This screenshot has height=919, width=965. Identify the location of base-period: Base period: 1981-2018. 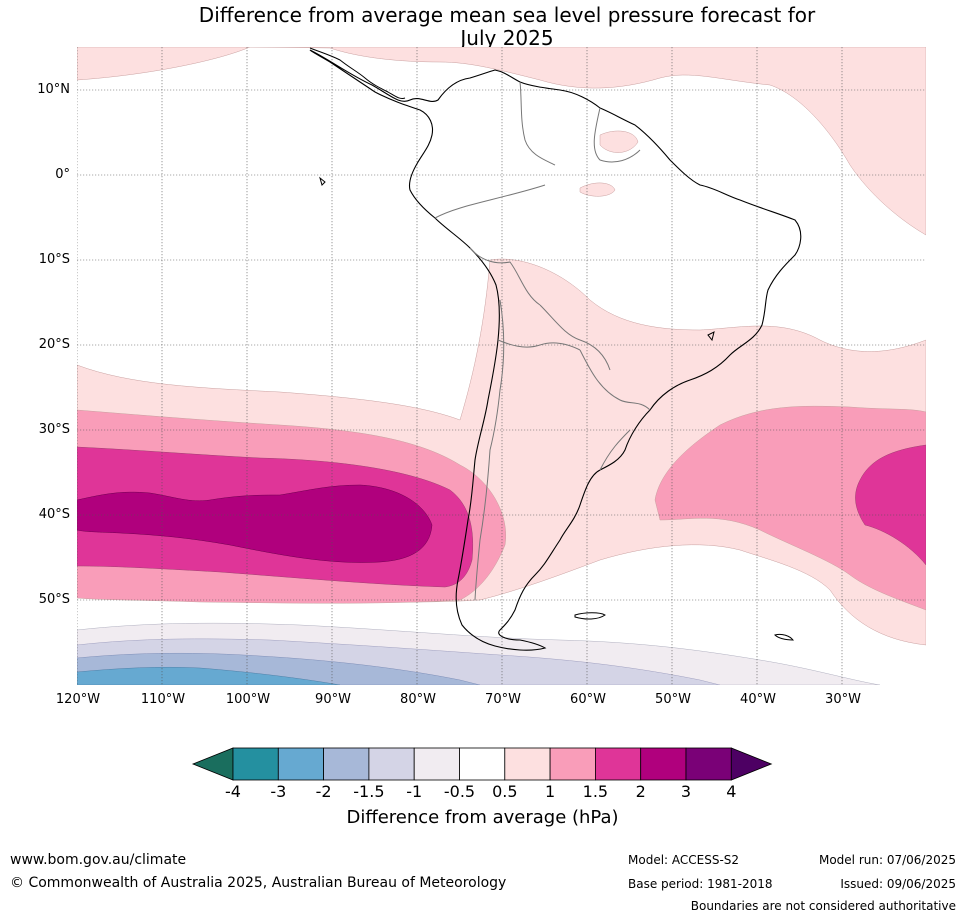
(700, 884).